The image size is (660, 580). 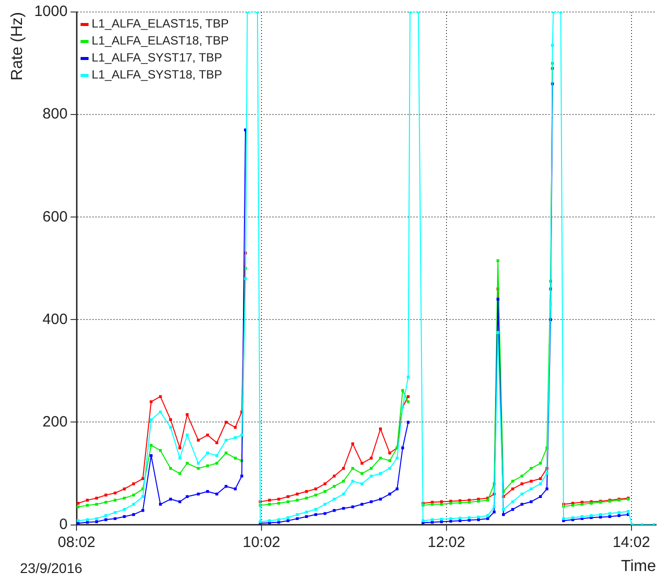 What do you see at coordinates (51, 11) in the screenshot?
I see `y-tick-label: 1000` at bounding box center [51, 11].